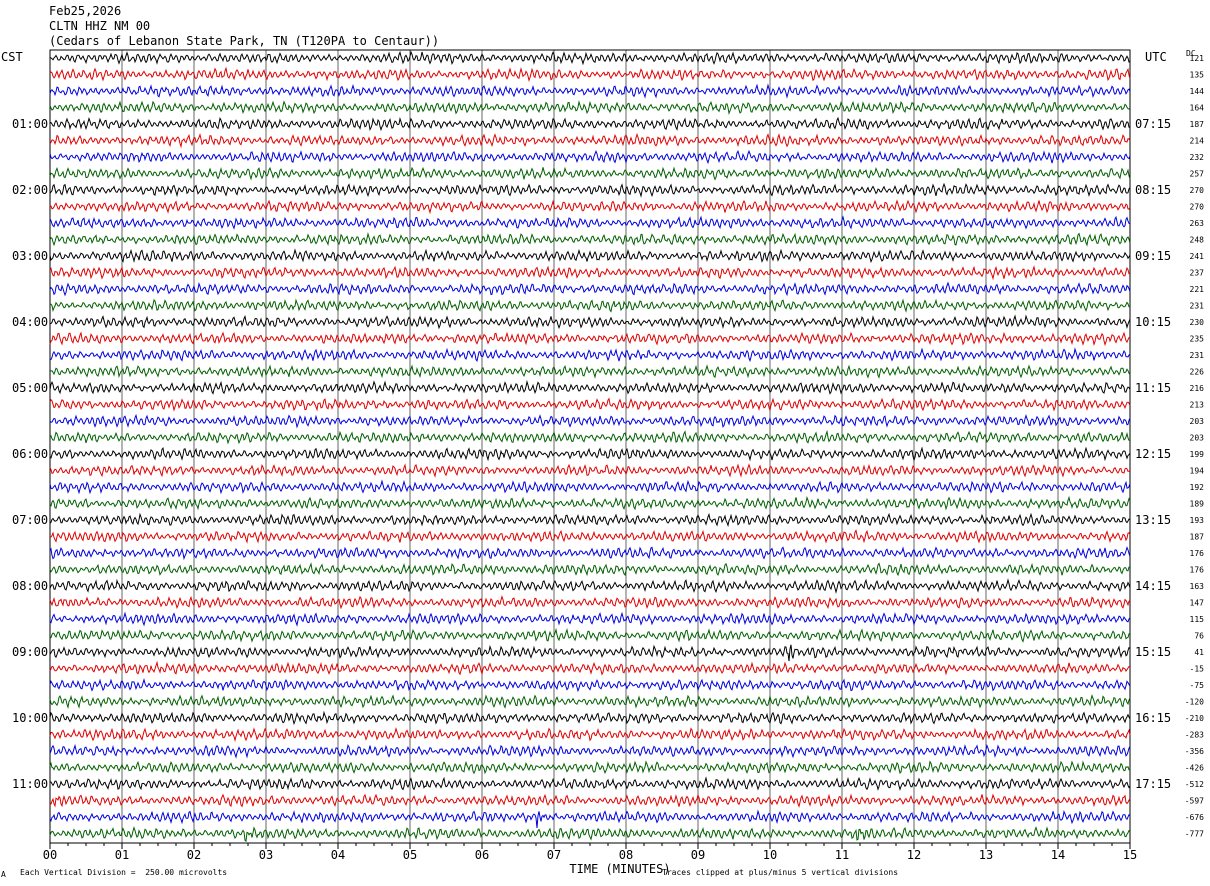 Image resolution: width=1210 pixels, height=886 pixels. Describe the element at coordinates (1197, 471) in the screenshot. I see `dc-offset-label: 194` at that location.